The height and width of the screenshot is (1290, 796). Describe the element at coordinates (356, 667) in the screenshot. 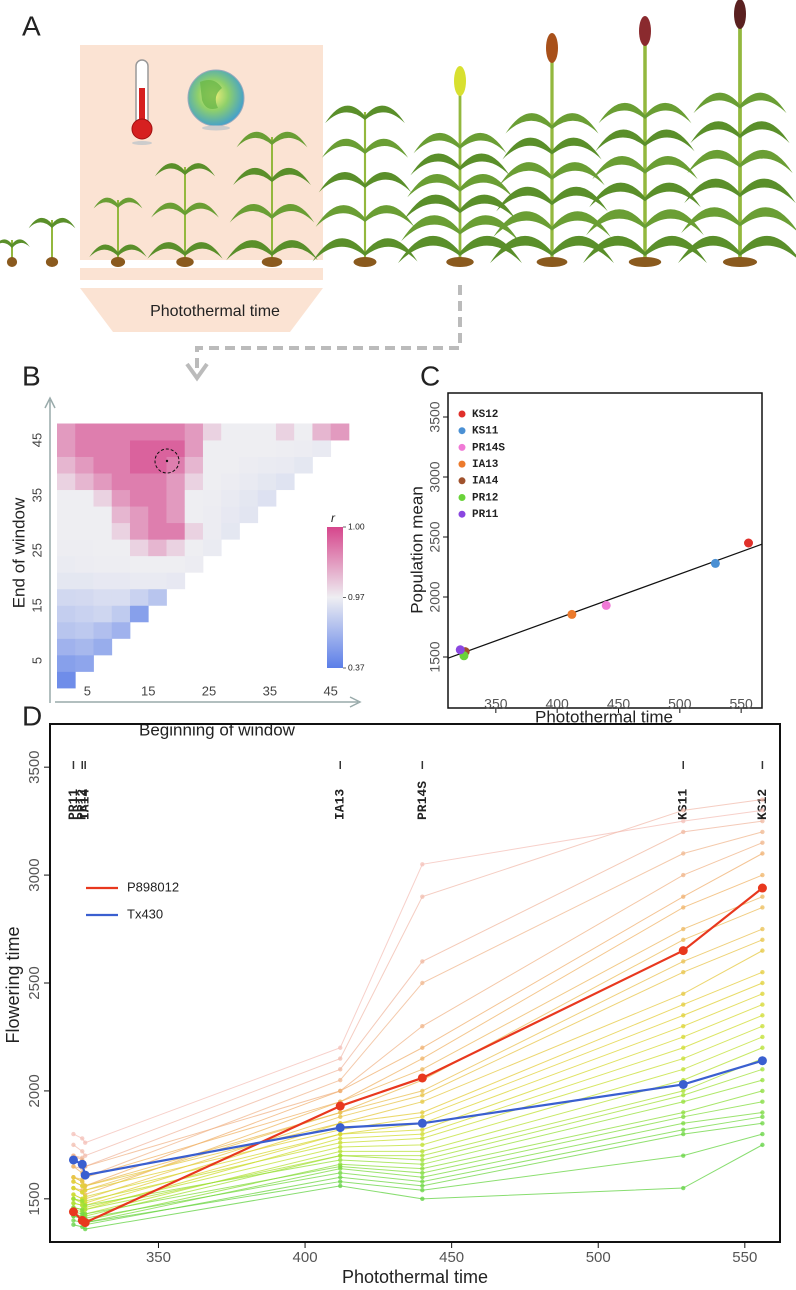

I see `colorbar-tick-label: 0.37` at that location.